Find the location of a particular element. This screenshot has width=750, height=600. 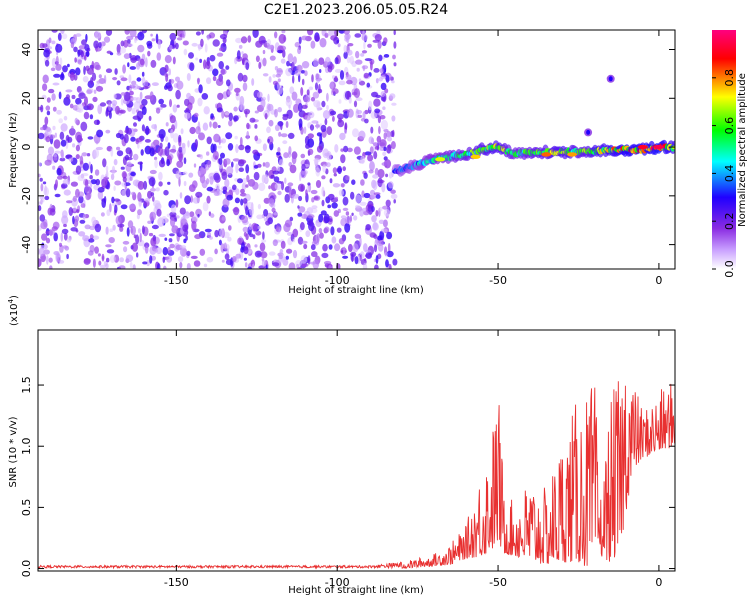

x-tick-label: -150 is located at coordinates (176, 280).